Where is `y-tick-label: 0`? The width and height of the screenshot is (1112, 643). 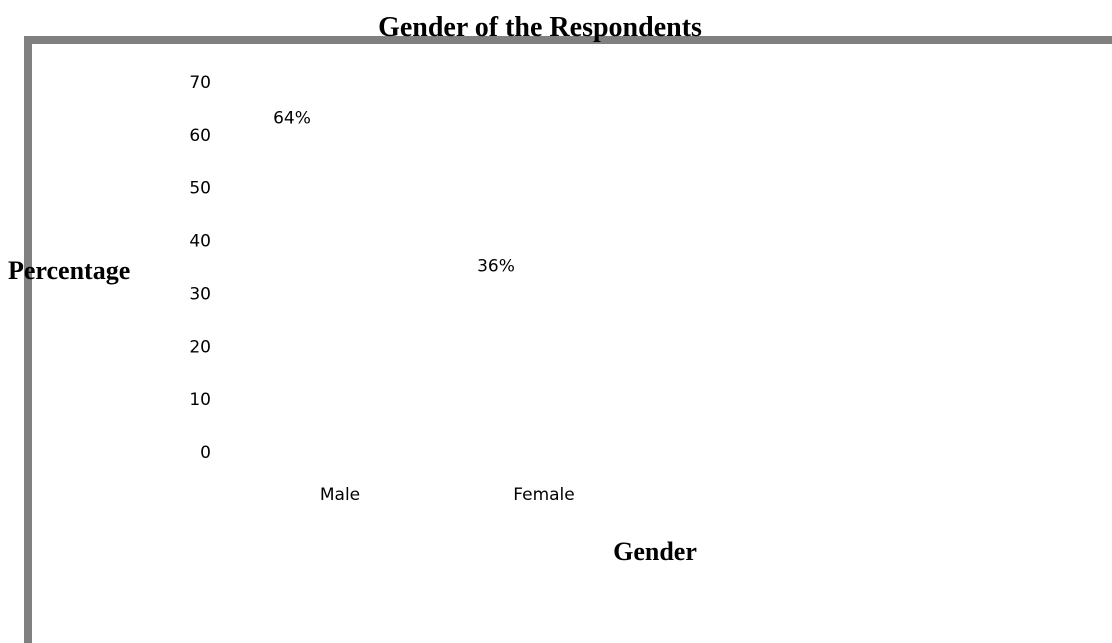
y-tick-label: 0 is located at coordinates (205, 453).